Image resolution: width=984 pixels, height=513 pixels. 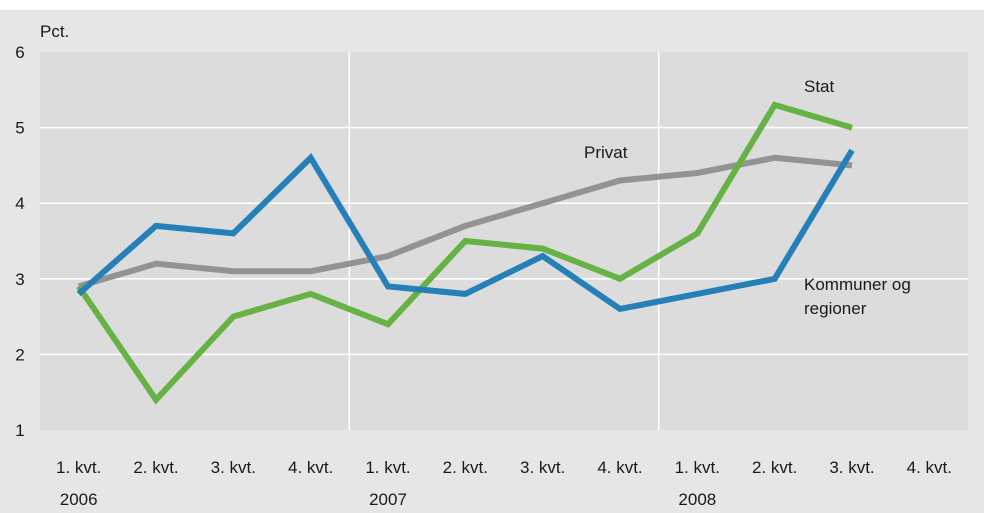 What do you see at coordinates (19, 241) in the screenshot?
I see `y-axis-ticks: 1 2 3 4 5 6` at bounding box center [19, 241].